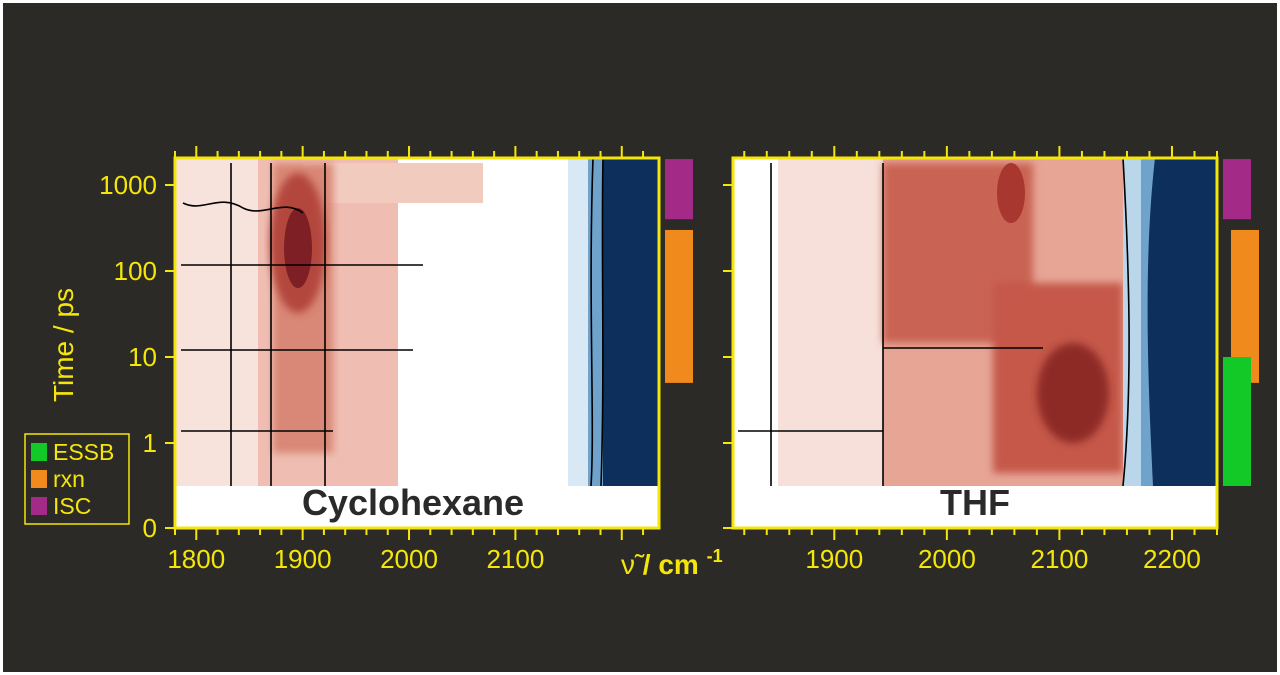 The image size is (1280, 675). What do you see at coordinates (679, 189) in the screenshot?
I see `left-time-bar-isc` at bounding box center [679, 189].